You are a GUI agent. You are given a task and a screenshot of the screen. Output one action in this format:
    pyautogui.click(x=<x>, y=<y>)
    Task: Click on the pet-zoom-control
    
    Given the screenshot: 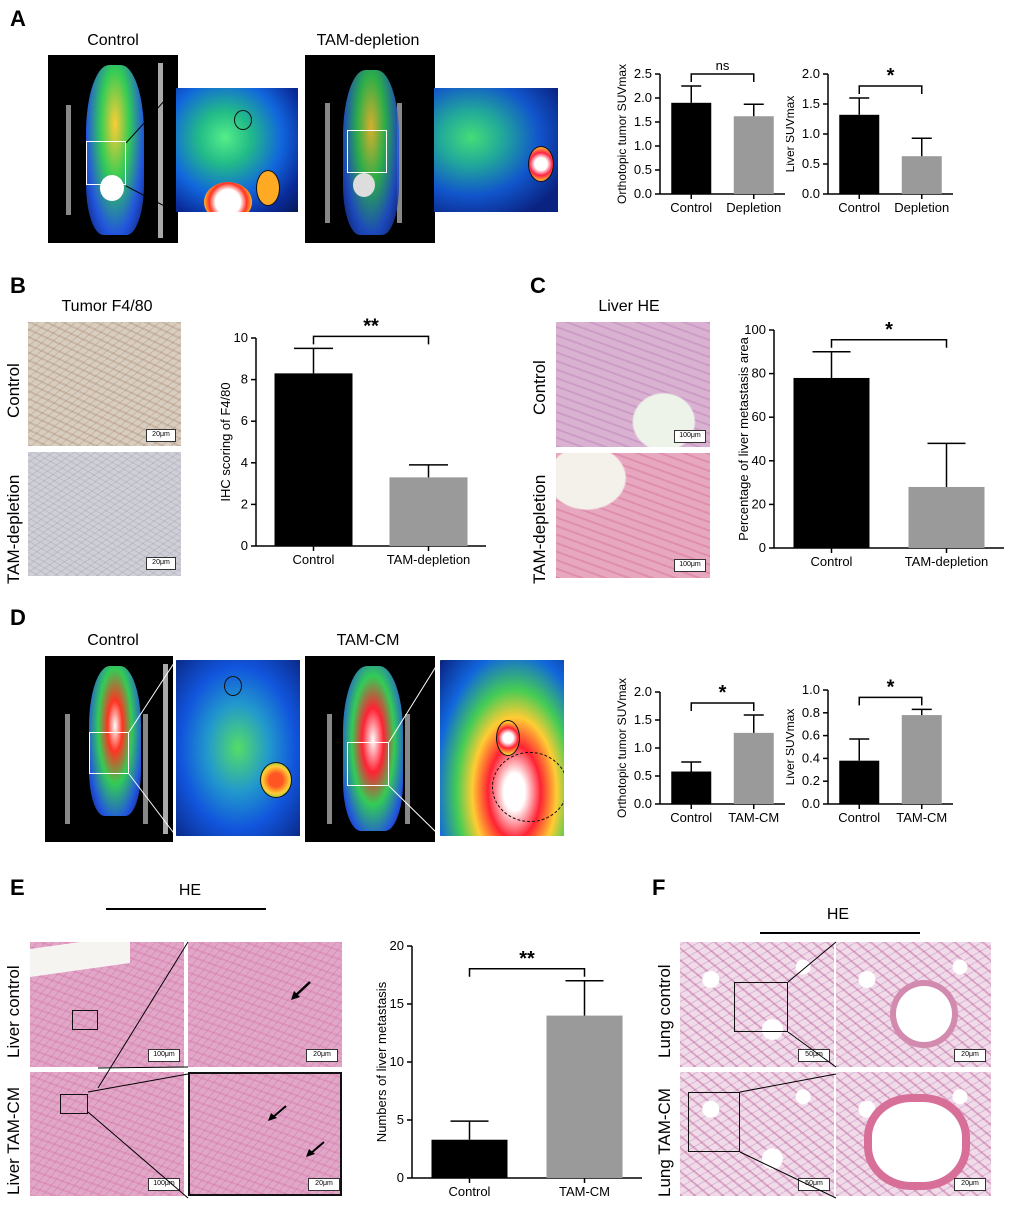 What is the action you would take?
    pyautogui.click(x=237, y=150)
    